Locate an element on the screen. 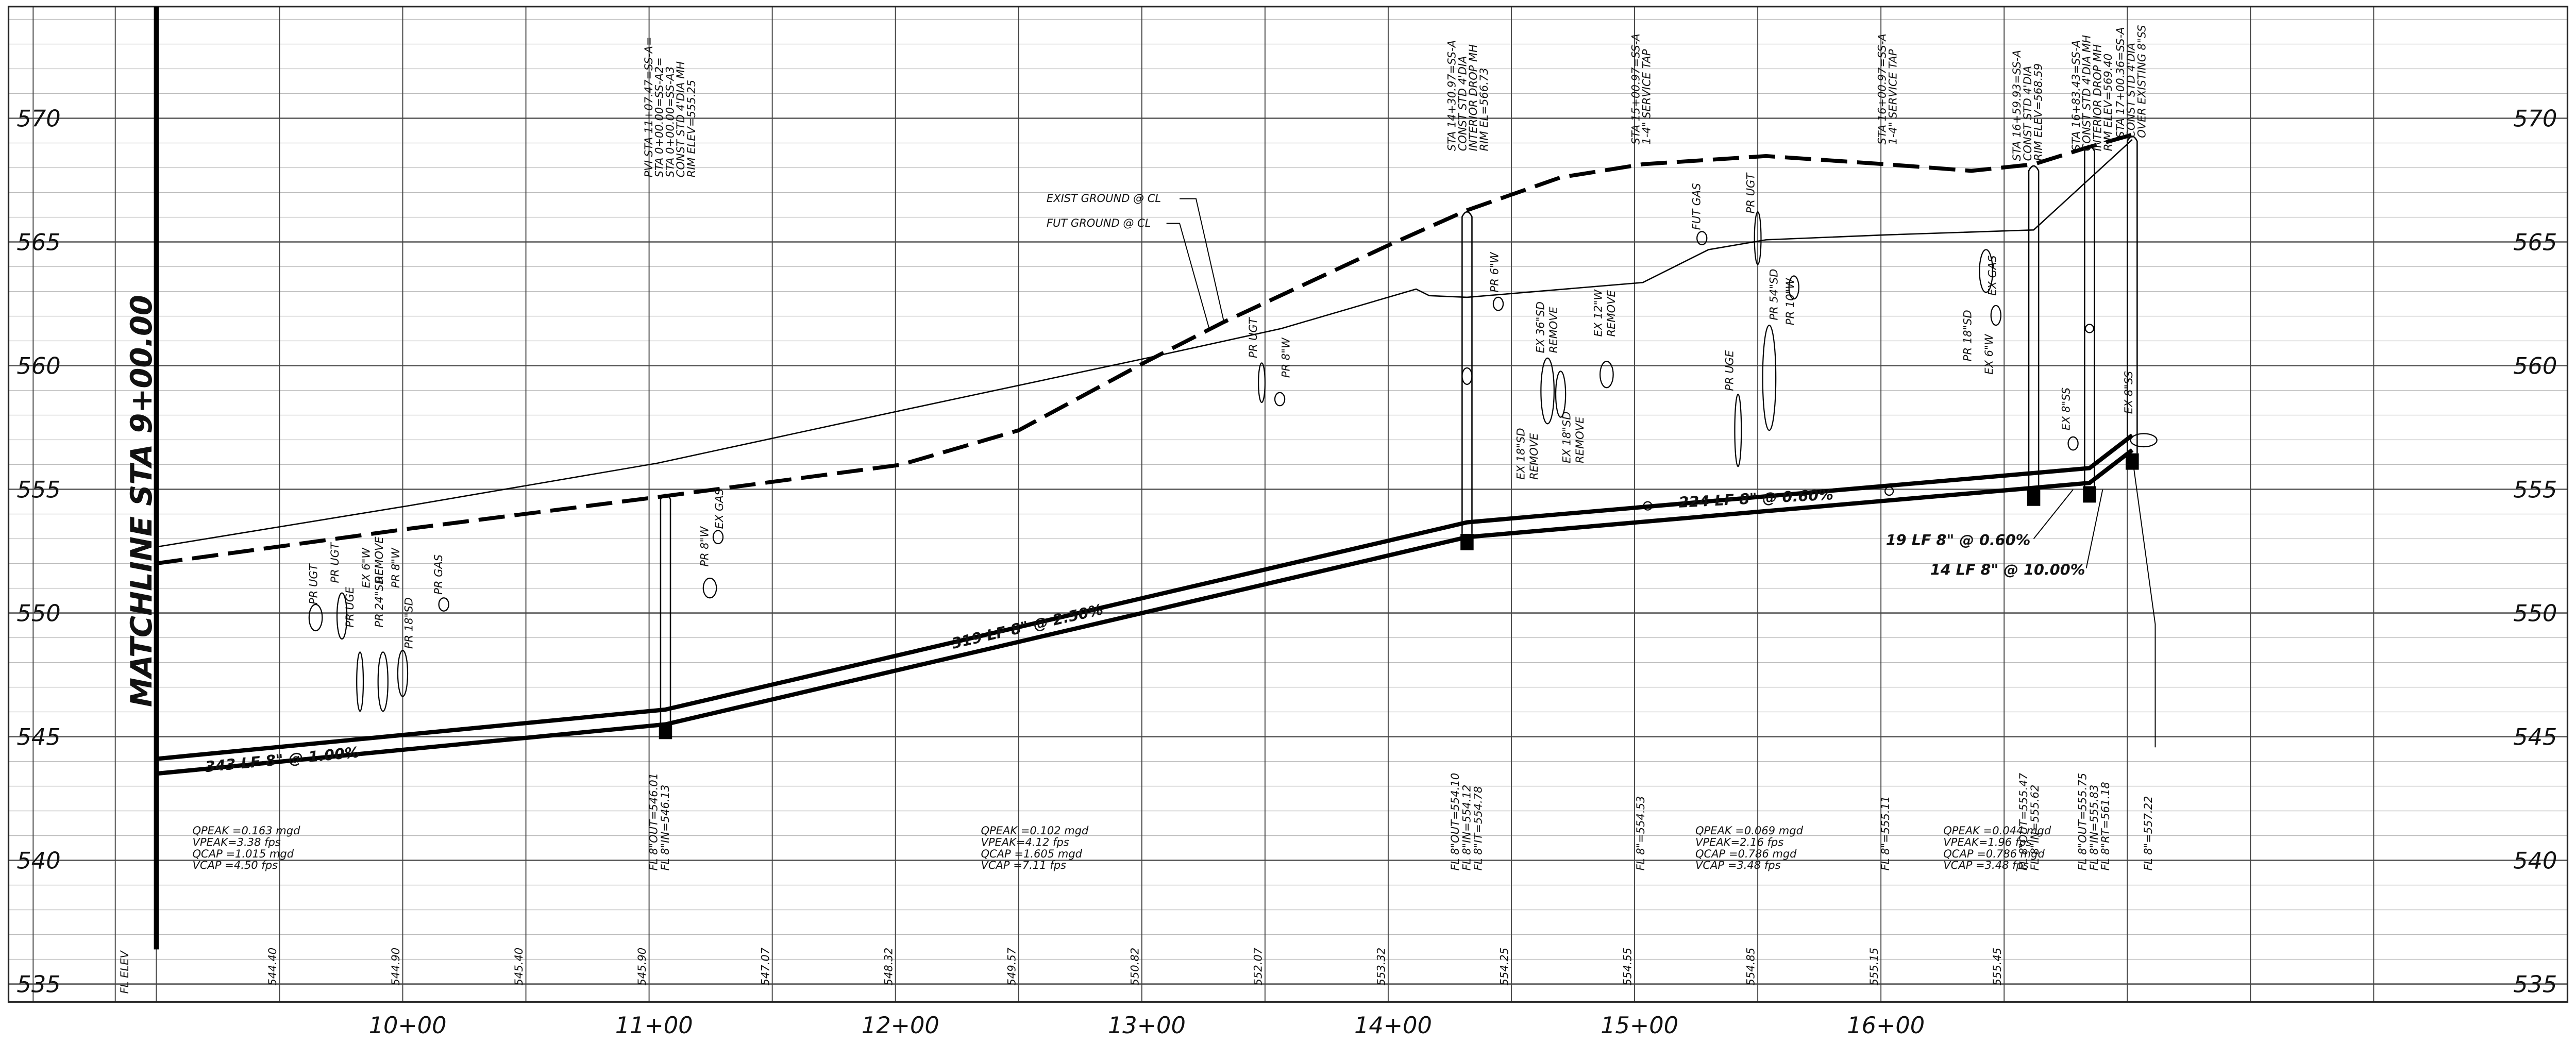 Image resolution: width=2576 pixels, height=1043 pixels. structure-callout: STA 16+00.97=SS-A is located at coordinates (1882, 88).